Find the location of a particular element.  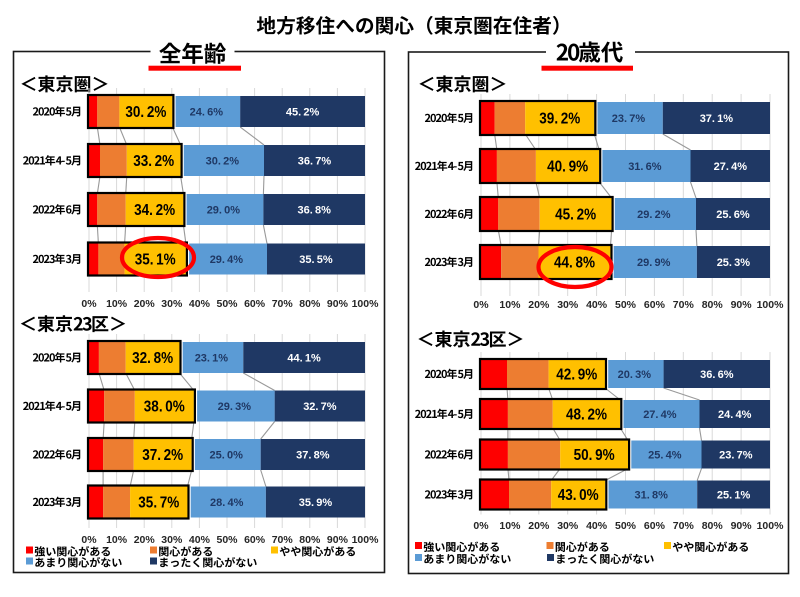

svg-text: 25. 0% is located at coordinates (226, 455).